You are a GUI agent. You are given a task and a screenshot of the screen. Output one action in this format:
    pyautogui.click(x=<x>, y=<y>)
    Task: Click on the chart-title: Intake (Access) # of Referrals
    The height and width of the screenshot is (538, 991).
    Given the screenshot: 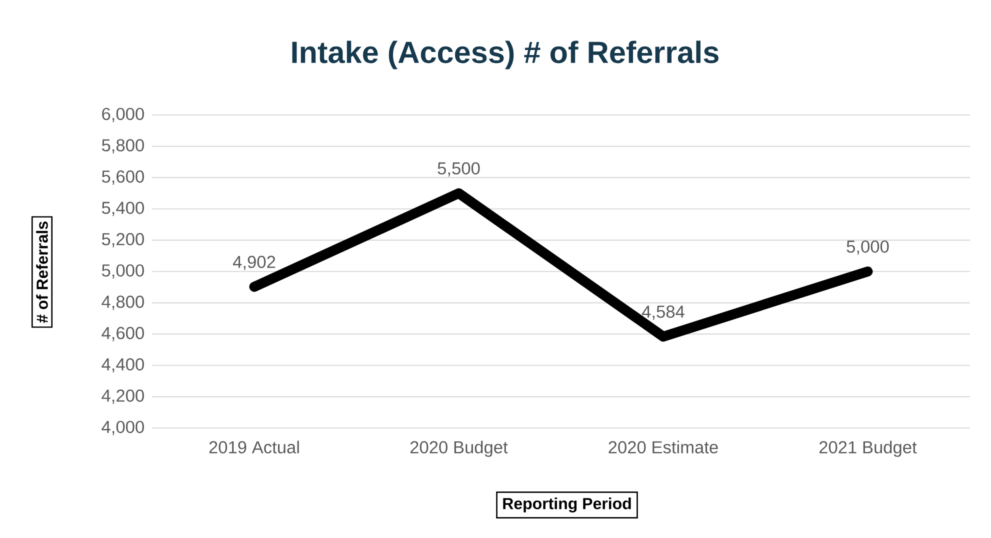 What is the action you would take?
    pyautogui.click(x=505, y=55)
    